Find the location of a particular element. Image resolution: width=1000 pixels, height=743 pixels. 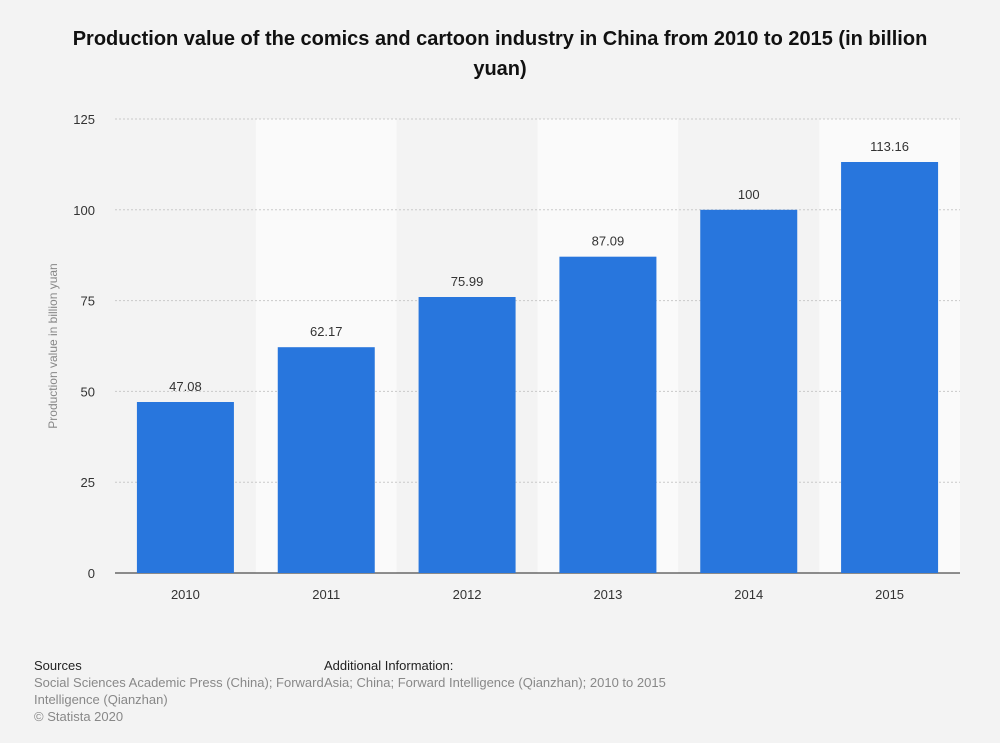

bar-value-label: 47.08 is located at coordinates (185, 386).